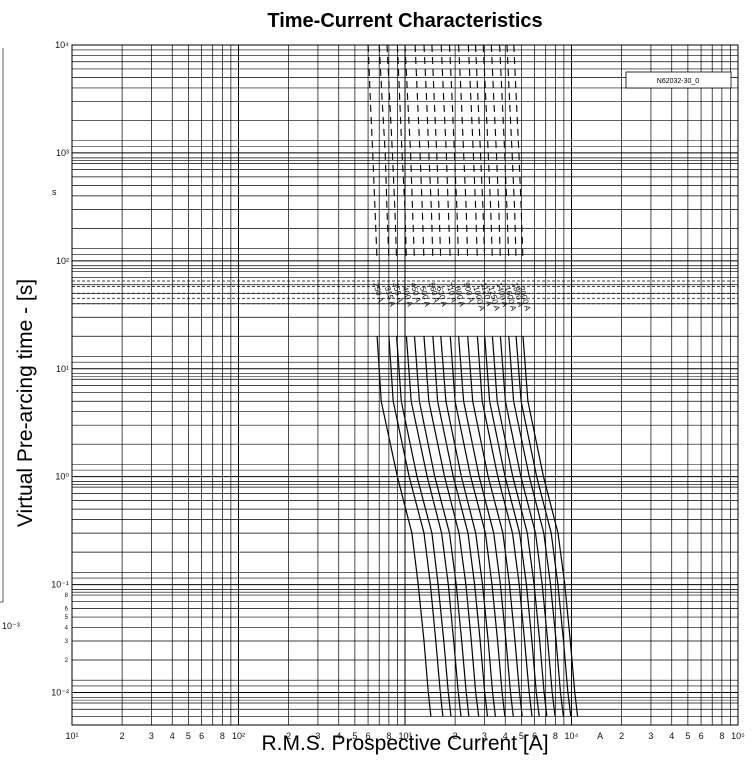  What do you see at coordinates (60, 693) in the screenshot?
I see `y-tick-label: 10⁻²` at bounding box center [60, 693].